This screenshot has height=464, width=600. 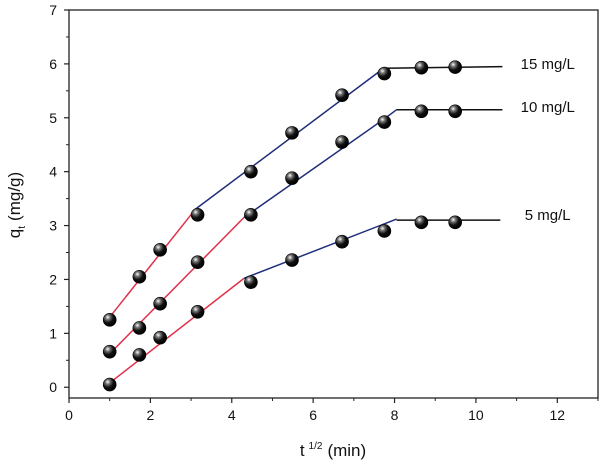 What do you see at coordinates (548, 140) in the screenshot?
I see `annotations: 15 mg/L 10 mg/L 5 mg/L` at bounding box center [548, 140].